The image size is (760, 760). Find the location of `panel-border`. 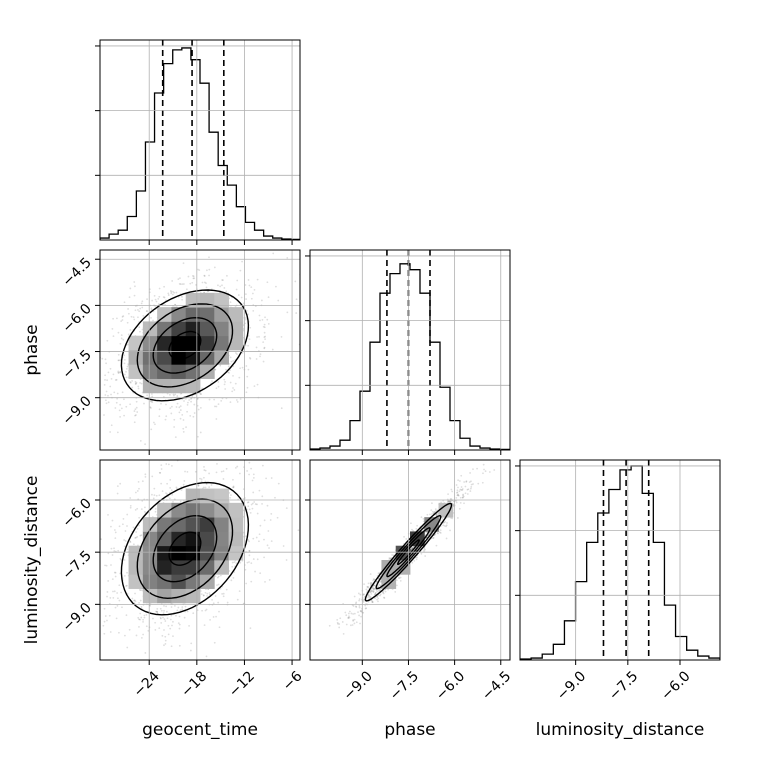

panel-border is located at coordinates (200, 560).